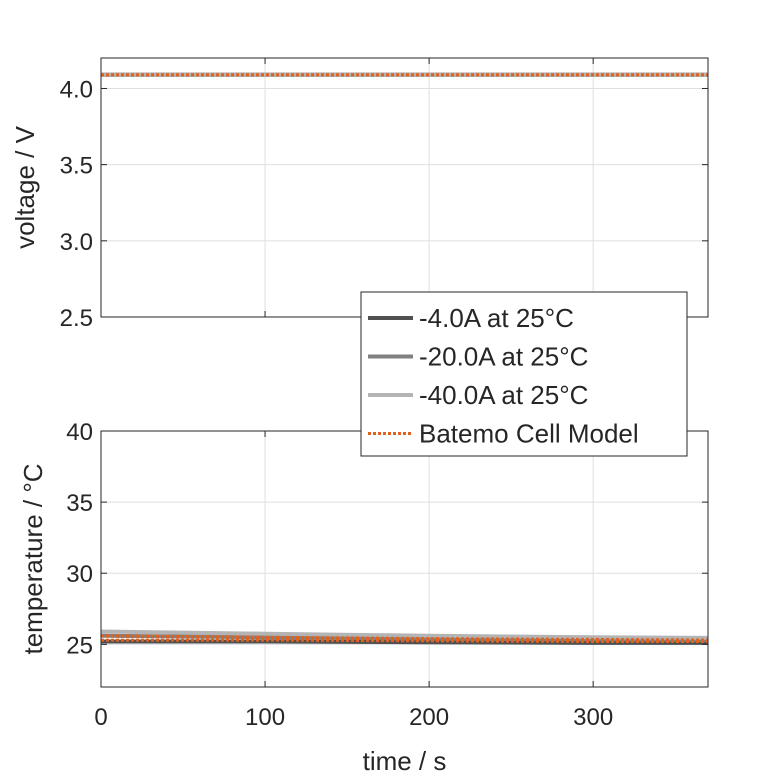 This screenshot has width=781, height=781. What do you see at coordinates (429, 717) in the screenshot?
I see `temperature-x-tick-label: 200` at bounding box center [429, 717].